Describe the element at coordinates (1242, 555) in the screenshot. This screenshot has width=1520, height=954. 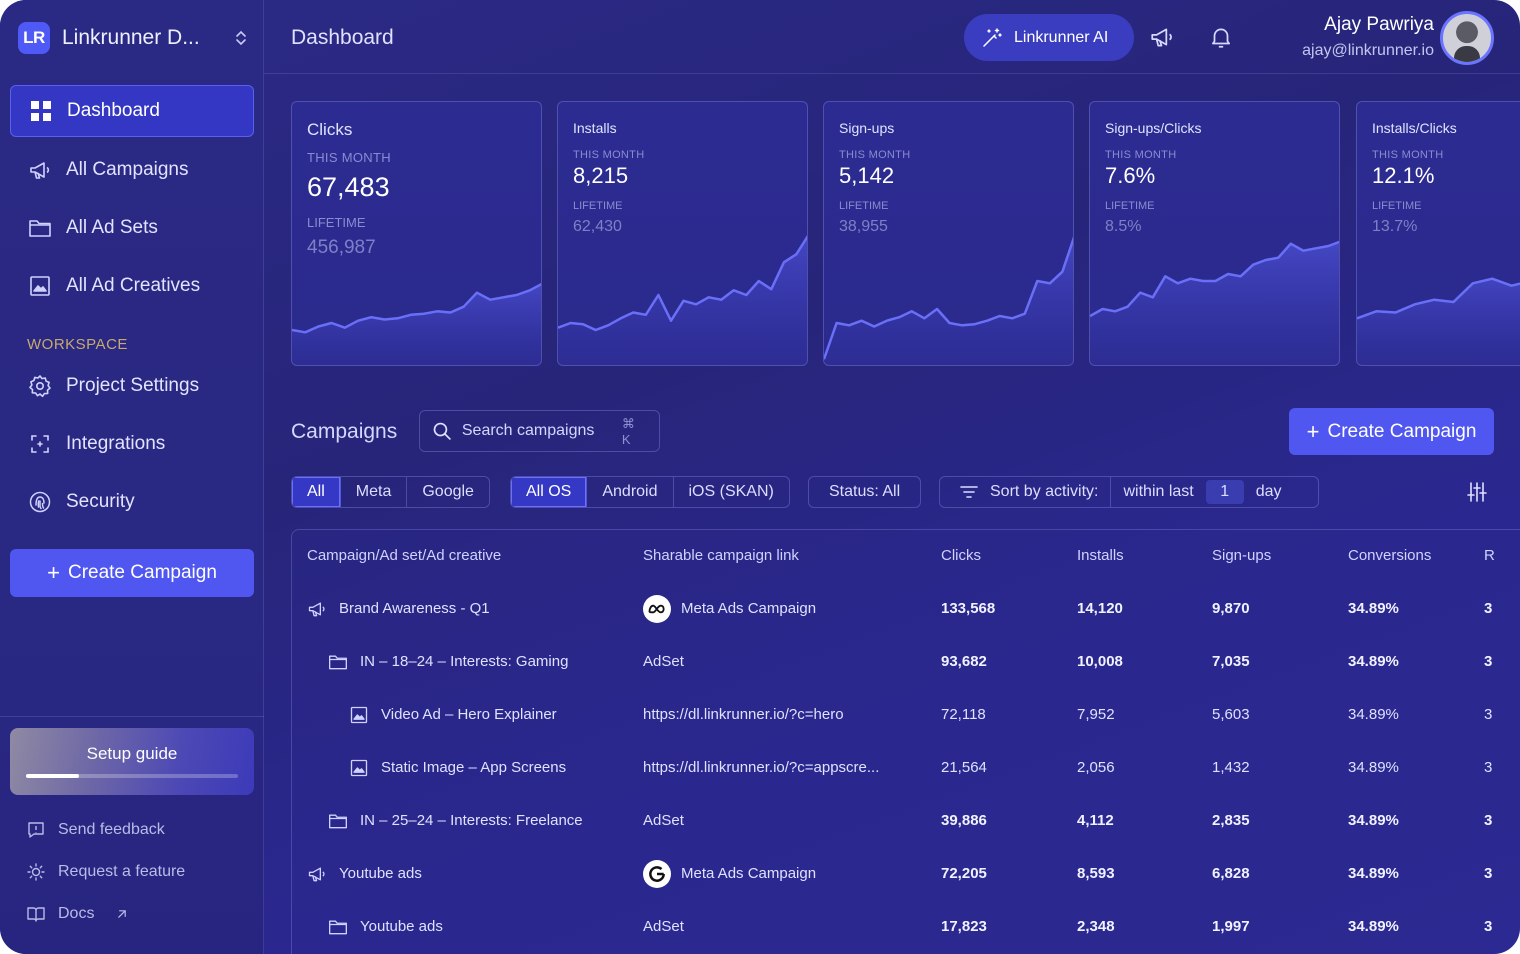
I see `column-header-signups: Sign-ups` at that location.